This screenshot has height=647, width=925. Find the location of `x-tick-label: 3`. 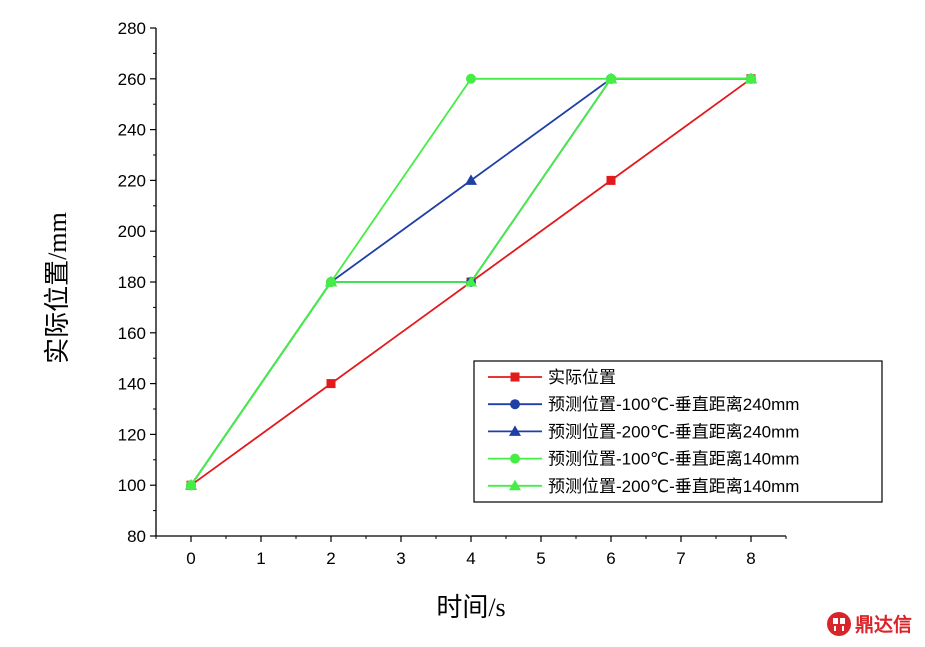

x-tick-label: 3 is located at coordinates (400, 558).